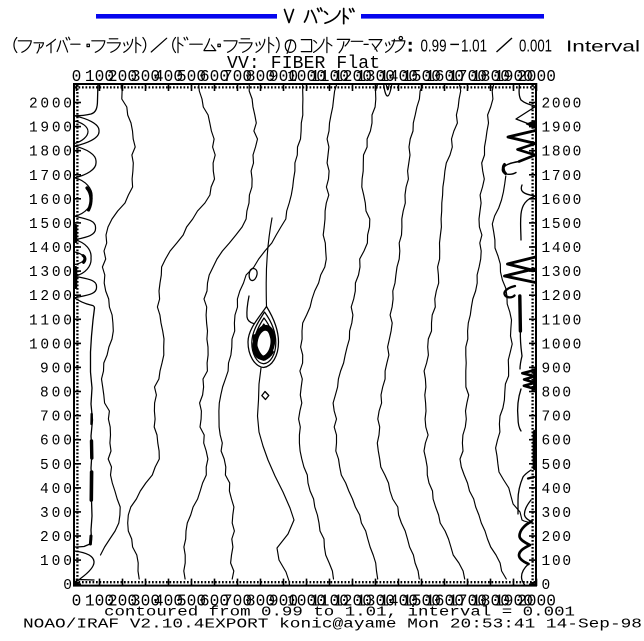  Describe the element at coordinates (535, 45) in the screenshot. I see `svg-text: 0.001` at that location.